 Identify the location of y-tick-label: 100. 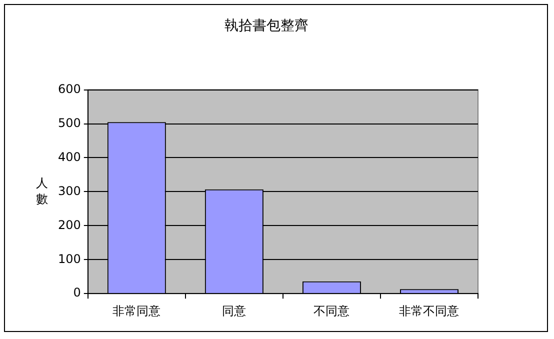
(69, 259).